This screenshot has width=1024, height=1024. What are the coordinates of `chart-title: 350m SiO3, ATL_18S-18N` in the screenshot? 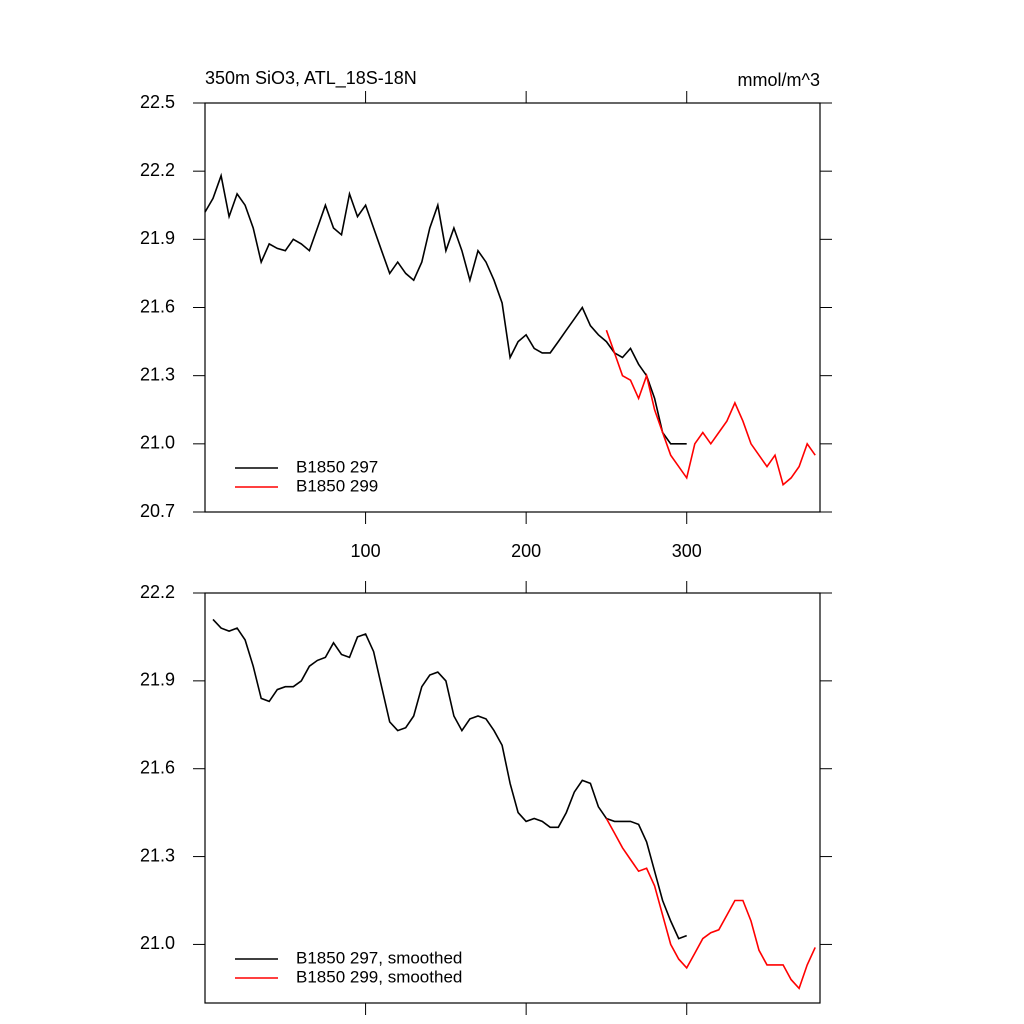 It's located at (311, 78).